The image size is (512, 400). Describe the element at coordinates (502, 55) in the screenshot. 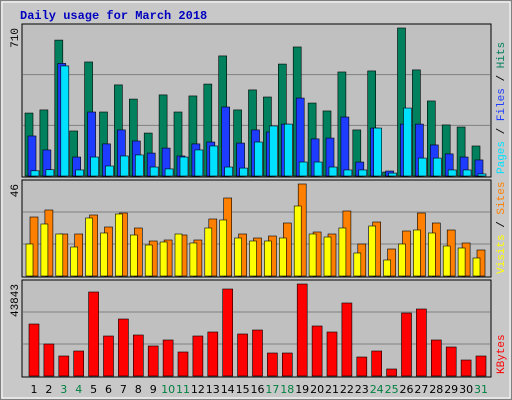

I see `legend-entry: Hits` at that location.